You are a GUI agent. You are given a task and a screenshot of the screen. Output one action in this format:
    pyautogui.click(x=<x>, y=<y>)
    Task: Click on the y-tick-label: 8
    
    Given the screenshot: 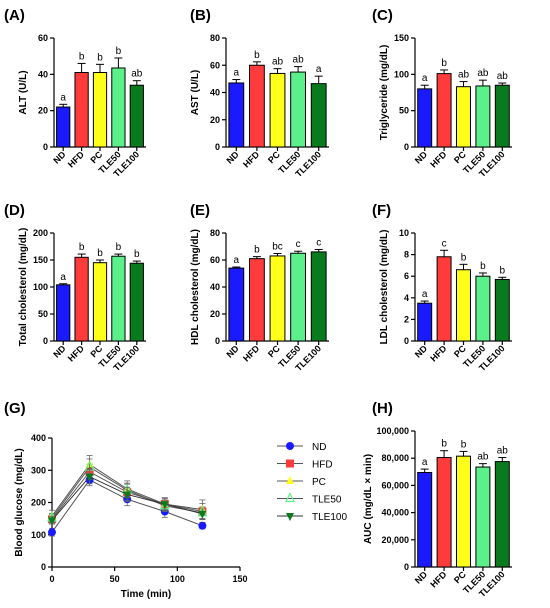 What is the action you would take?
    pyautogui.click(x=406, y=255)
    